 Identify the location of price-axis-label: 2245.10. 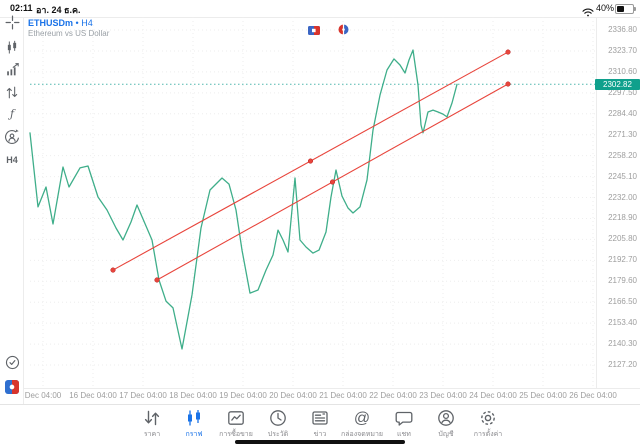
(622, 176).